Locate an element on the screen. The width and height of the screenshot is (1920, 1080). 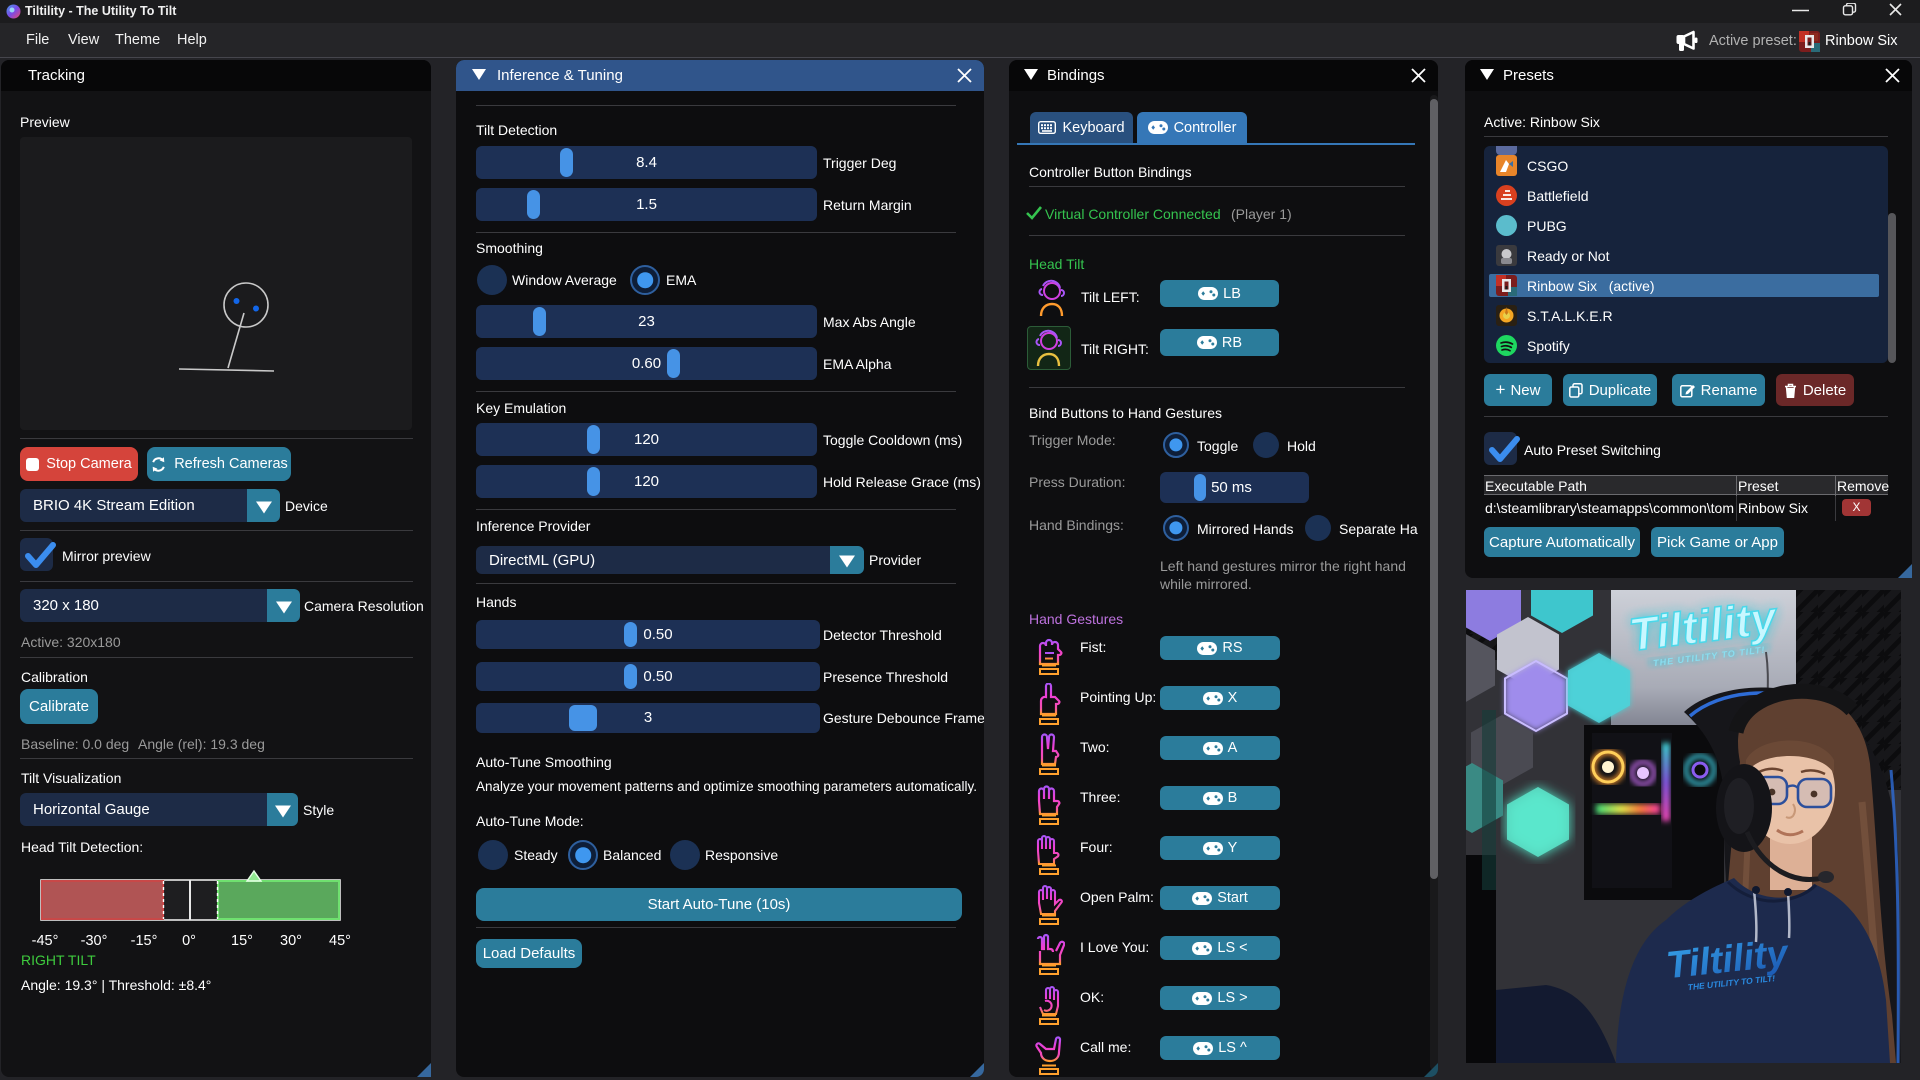
svg-text: 0° is located at coordinates (189, 941).